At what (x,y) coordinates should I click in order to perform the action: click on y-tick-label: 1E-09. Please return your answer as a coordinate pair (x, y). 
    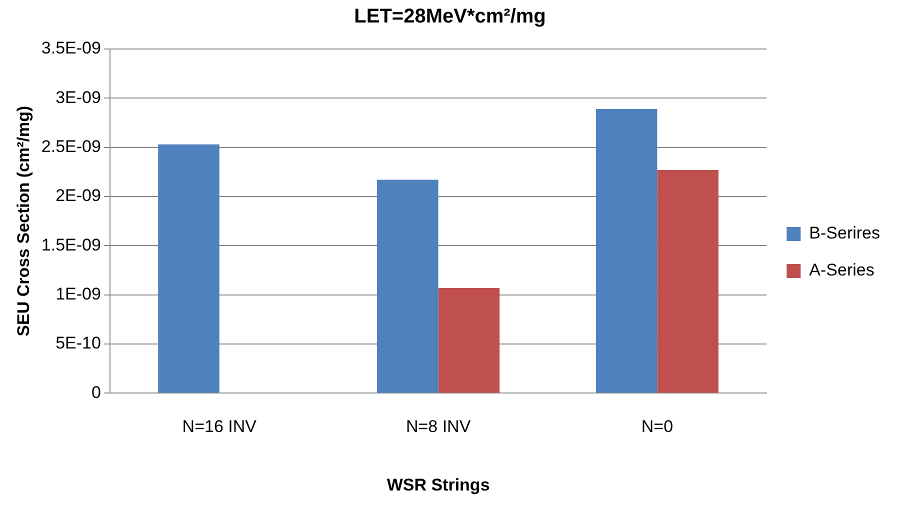
    Looking at the image, I should click on (78, 294).